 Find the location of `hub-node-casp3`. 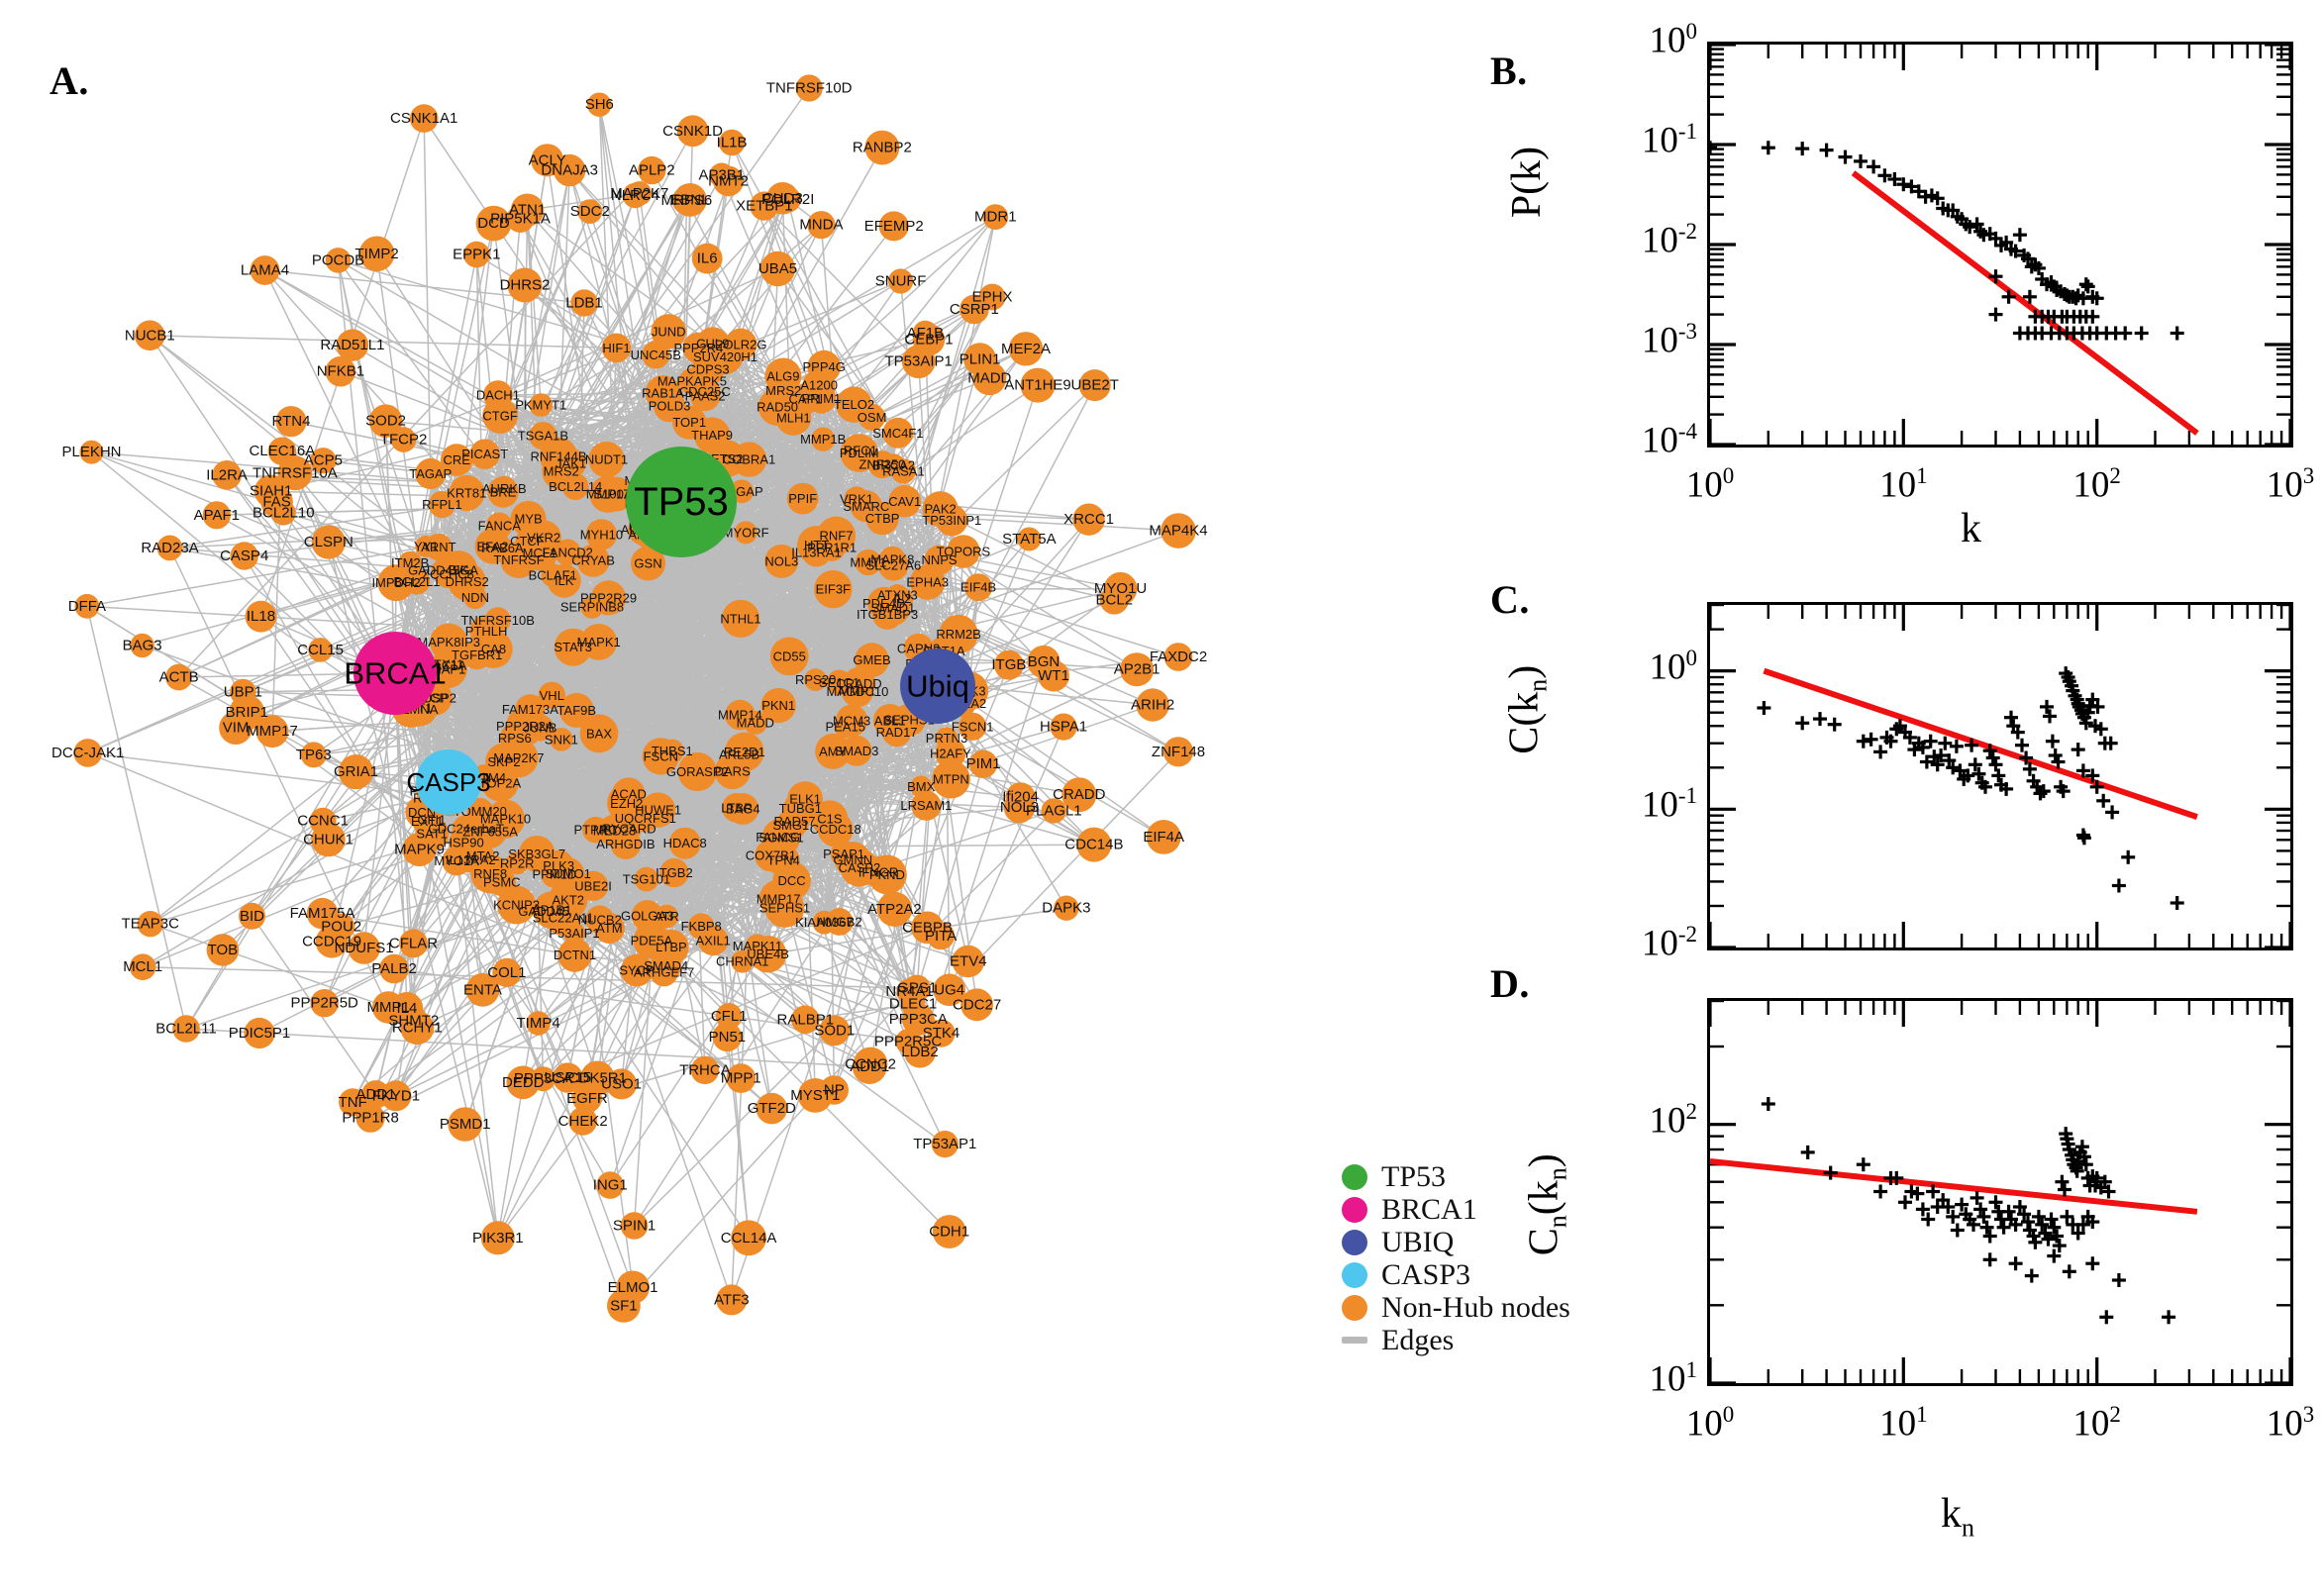

hub-node-casp3 is located at coordinates (448, 782).